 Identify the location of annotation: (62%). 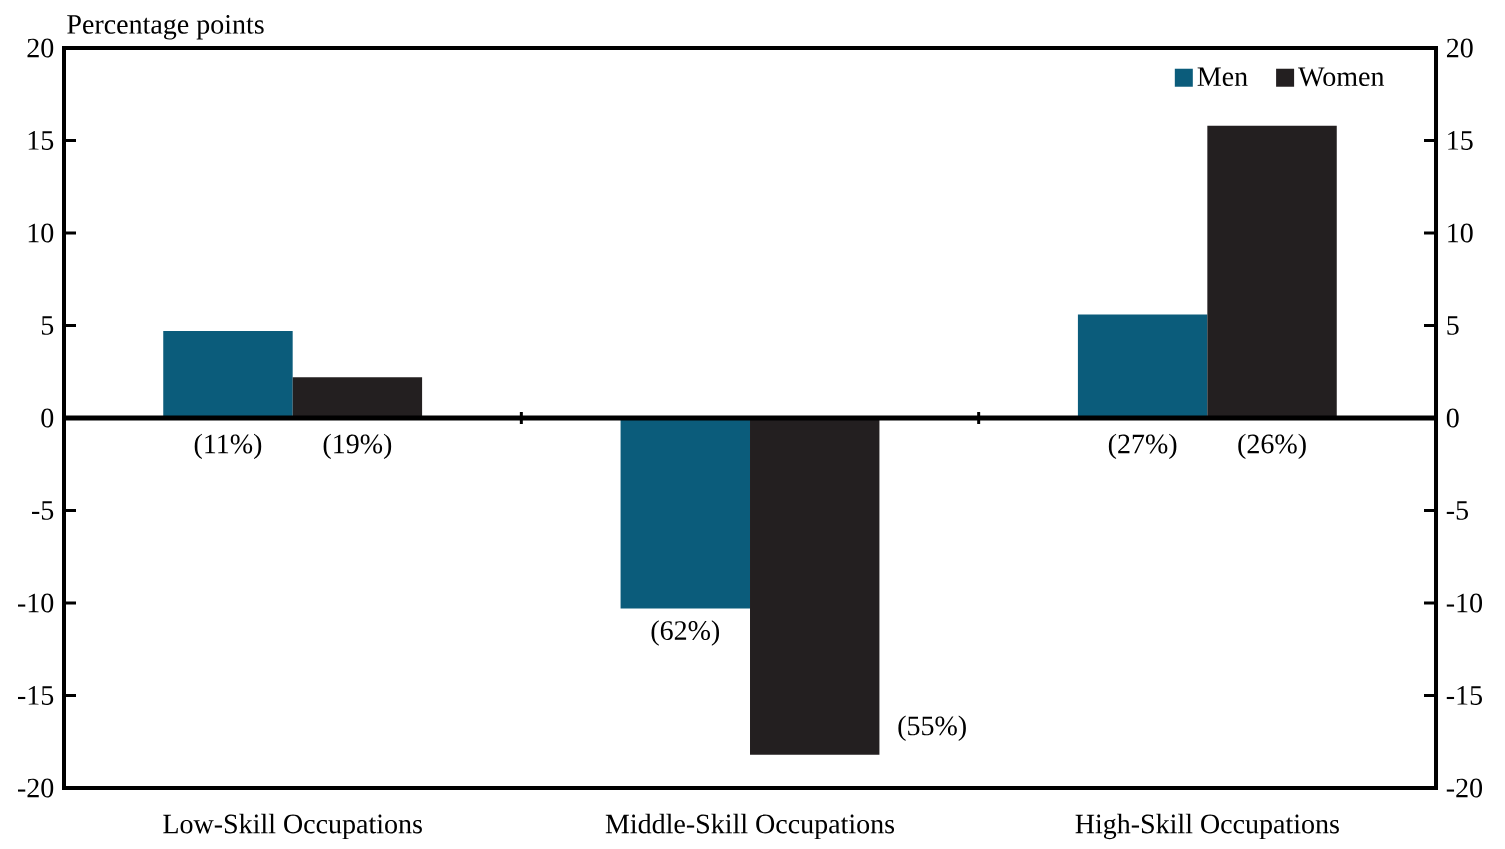
(685, 633).